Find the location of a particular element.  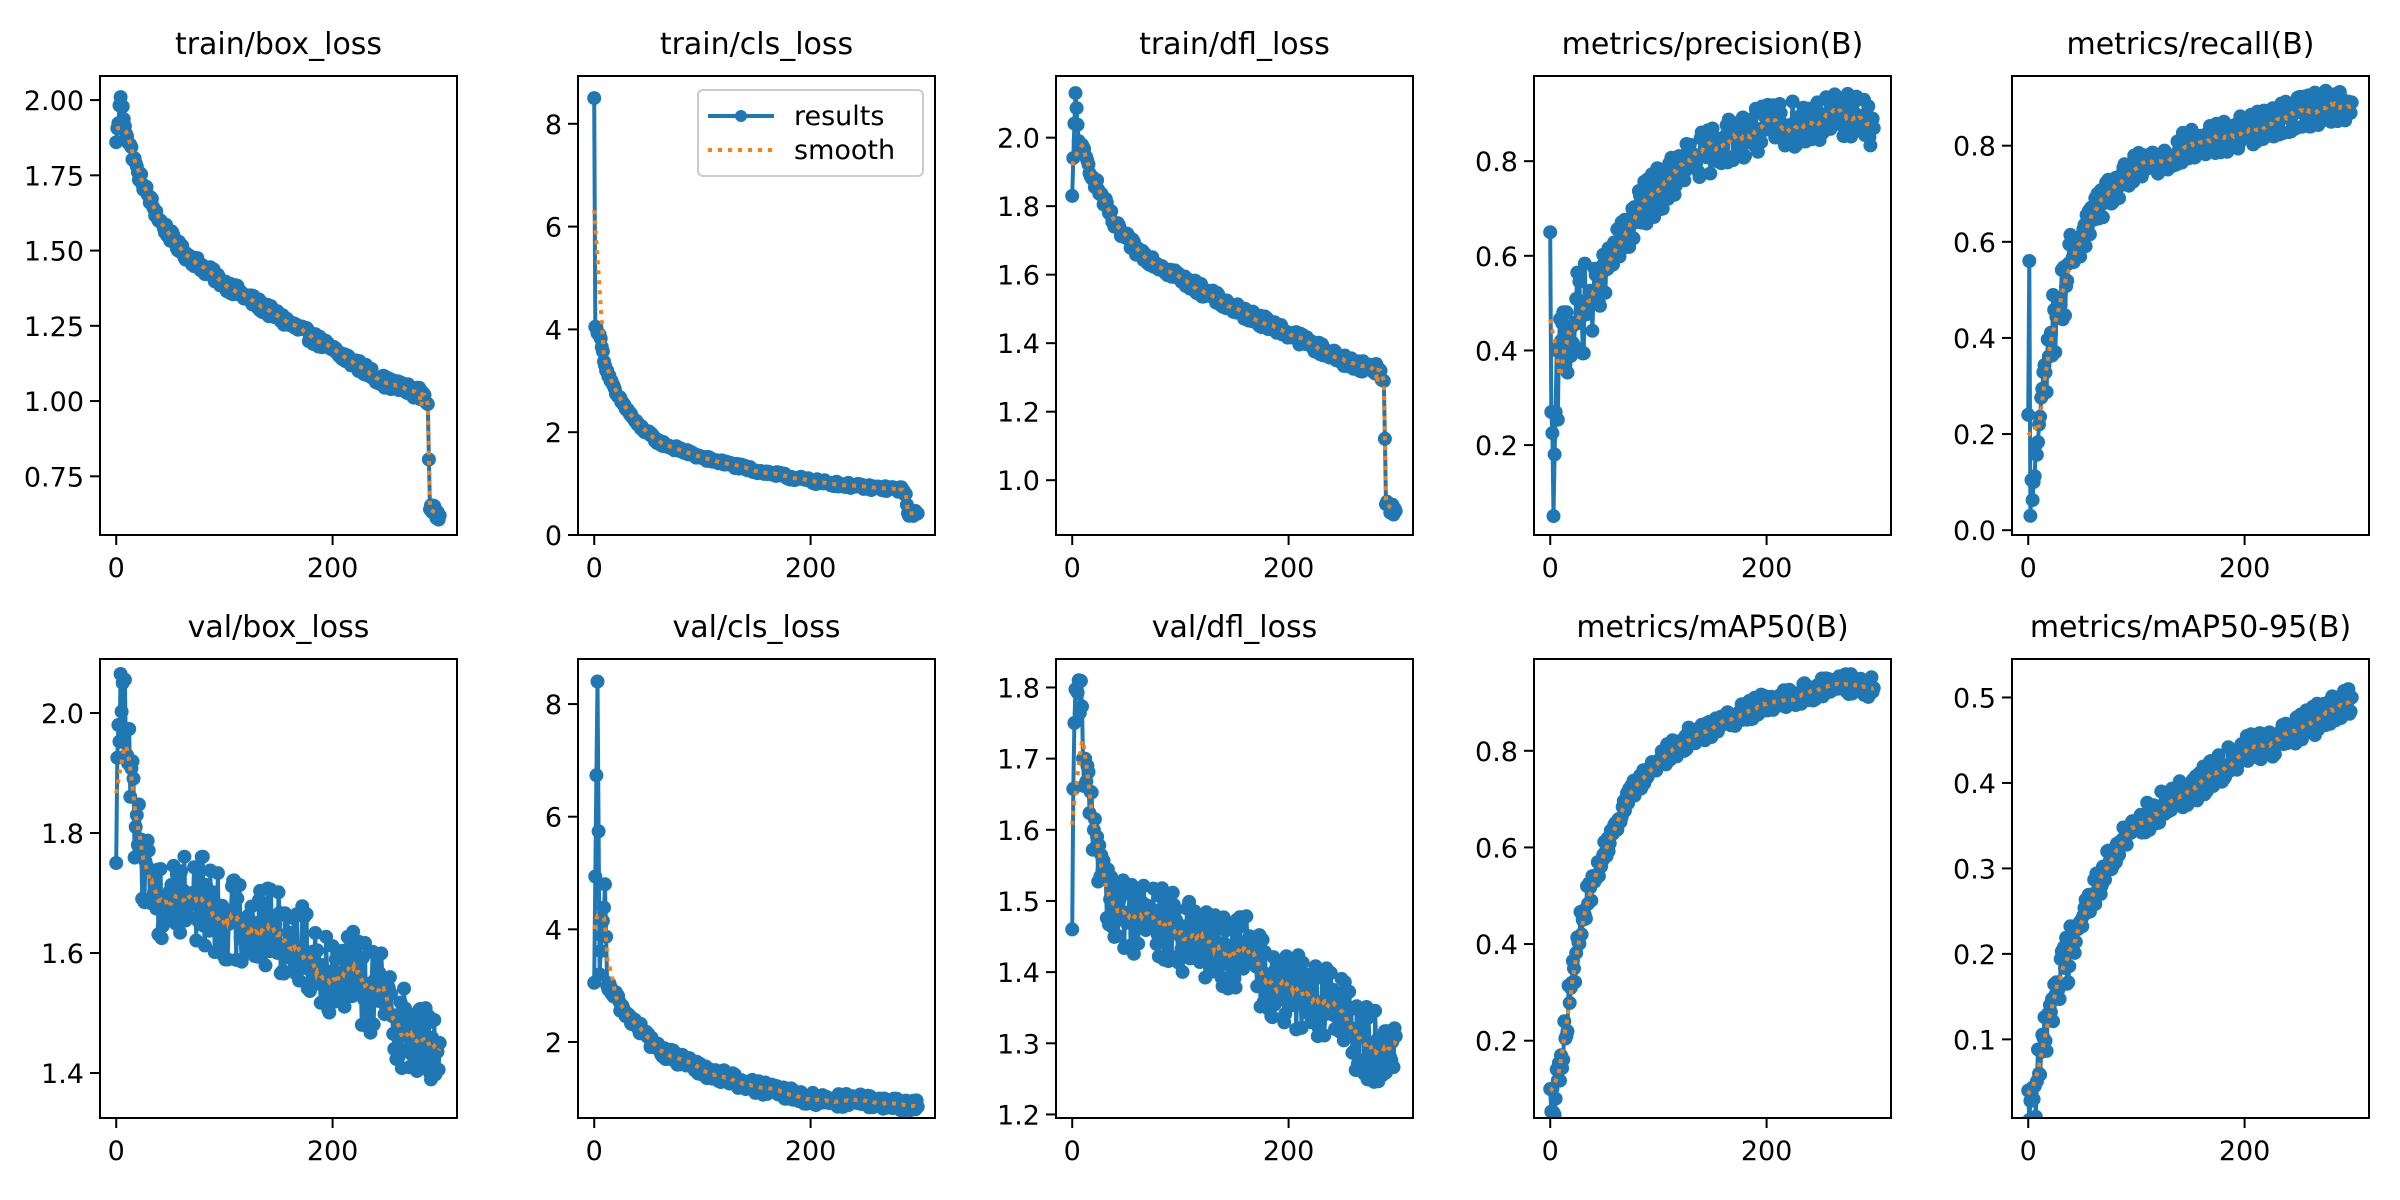

y-tick-label: 1.2 is located at coordinates (1018, 1115).